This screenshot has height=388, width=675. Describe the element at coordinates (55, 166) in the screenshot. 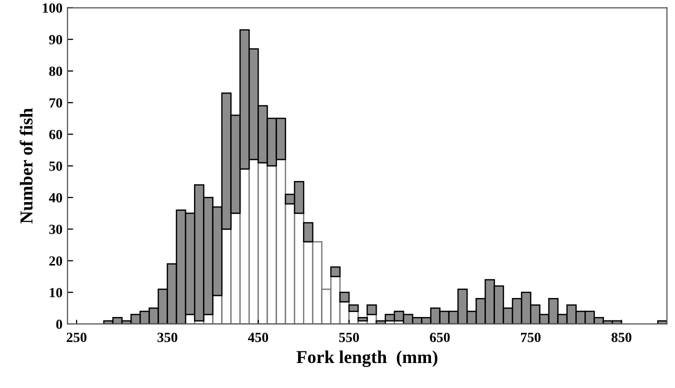

I see `y-tick-label: 50` at that location.